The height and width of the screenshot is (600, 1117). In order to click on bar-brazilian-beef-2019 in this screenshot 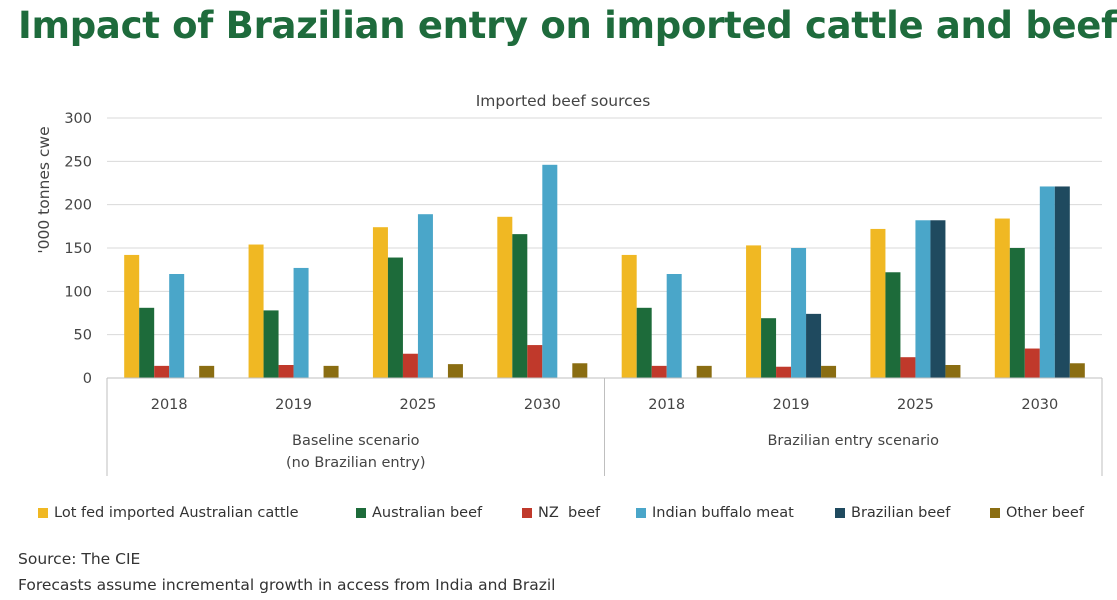, I will do `click(814, 345)`.